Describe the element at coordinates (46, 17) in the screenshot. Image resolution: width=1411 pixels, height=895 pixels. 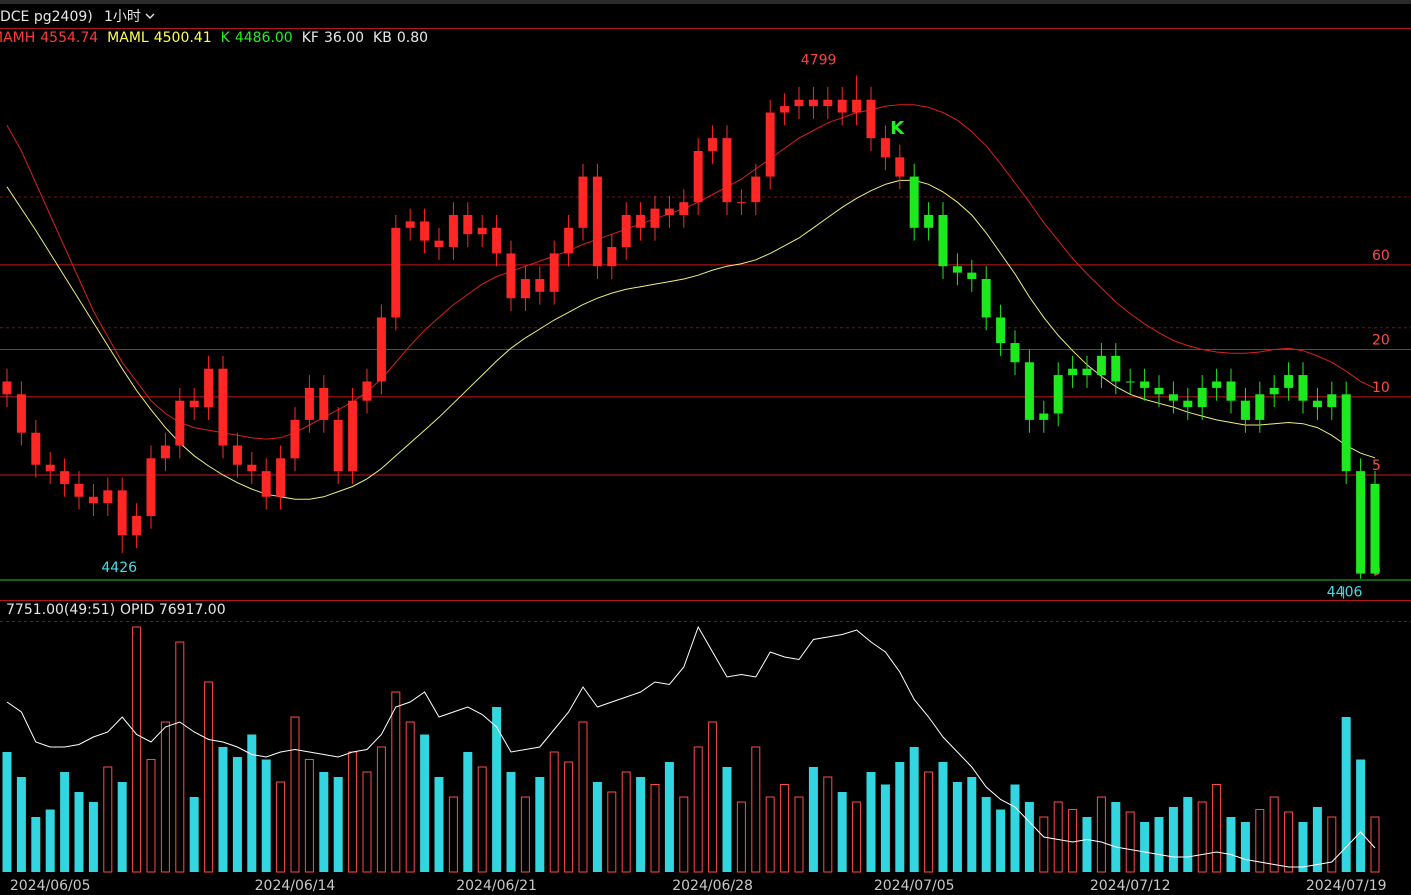
I see `symbol: DCE pg2409)` at that location.